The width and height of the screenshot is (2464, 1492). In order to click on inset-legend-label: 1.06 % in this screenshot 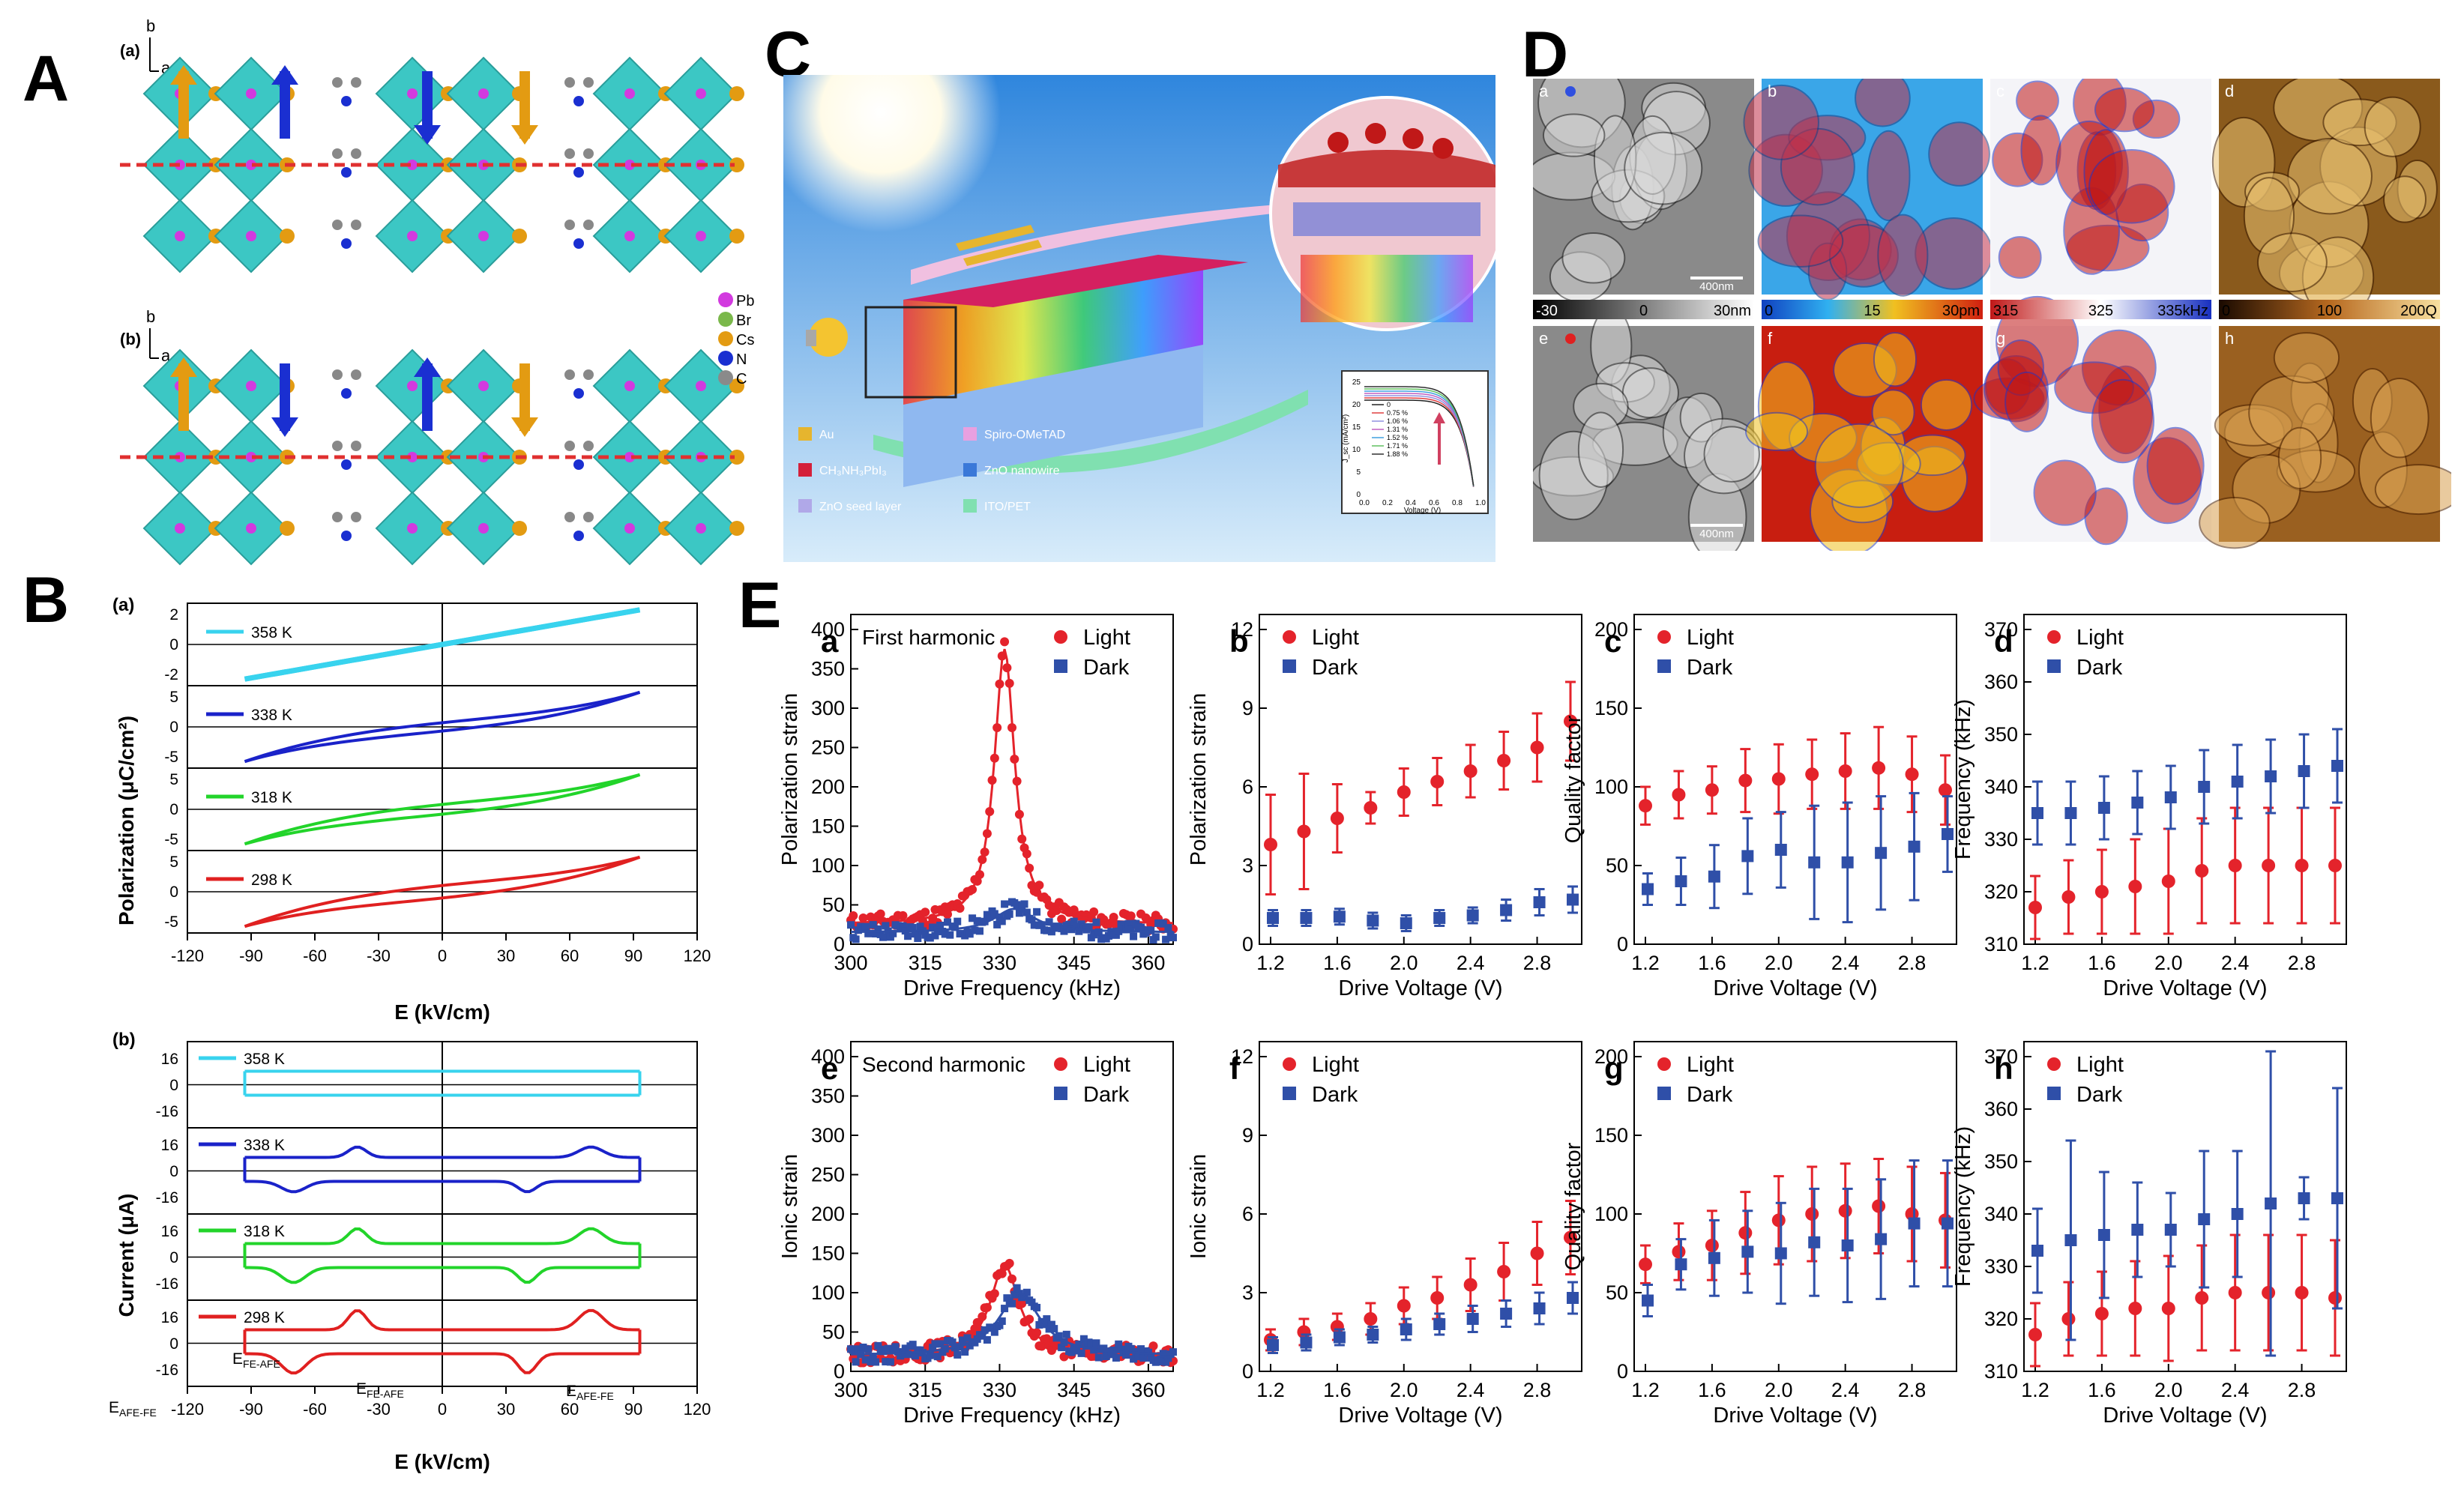, I will do `click(1397, 421)`.